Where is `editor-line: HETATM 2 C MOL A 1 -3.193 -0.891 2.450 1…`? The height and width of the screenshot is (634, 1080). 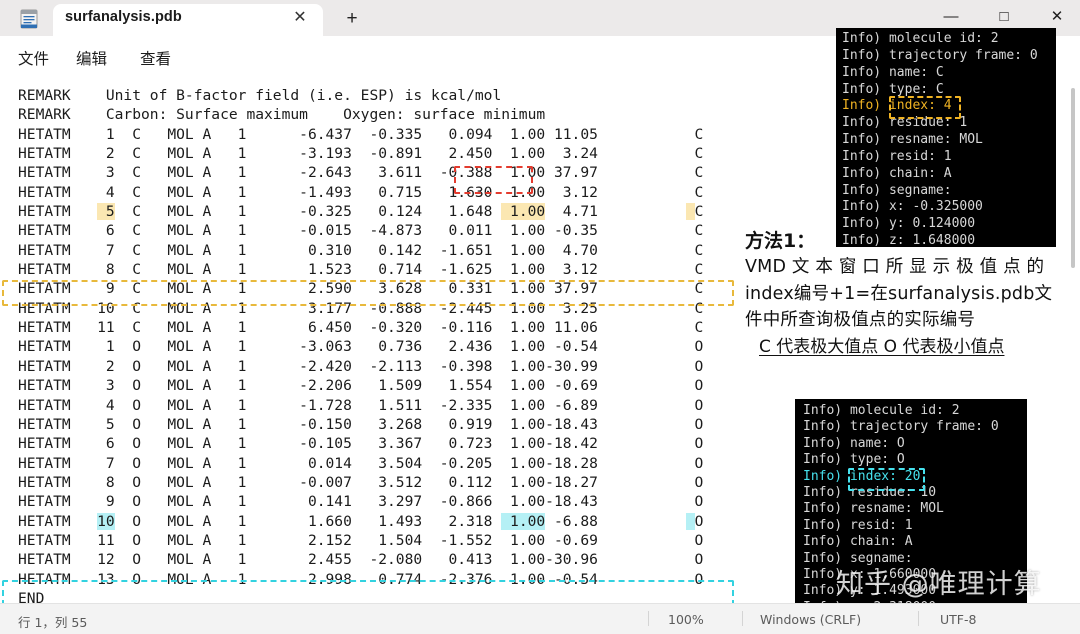 editor-line: HETATM 2 C MOL A 1 -3.193 -0.891 2.450 1… is located at coordinates (361, 154).